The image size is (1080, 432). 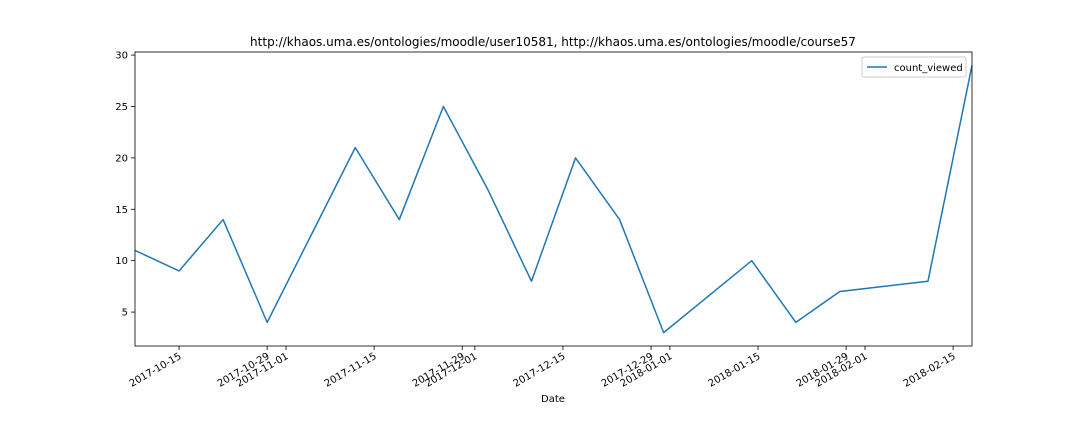 I want to click on x-tick-label: 2017-12-15, so click(x=540, y=370).